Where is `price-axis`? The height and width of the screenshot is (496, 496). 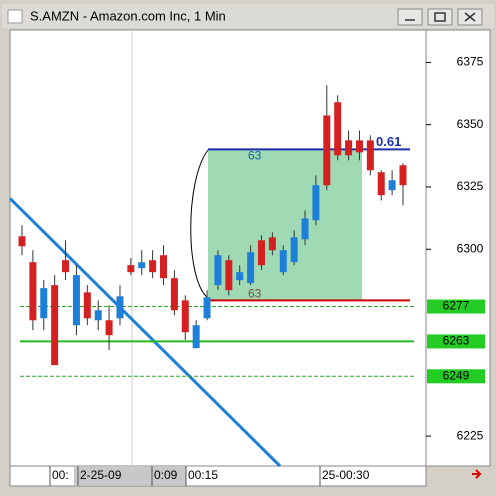
price-axis is located at coordinates (458, 248).